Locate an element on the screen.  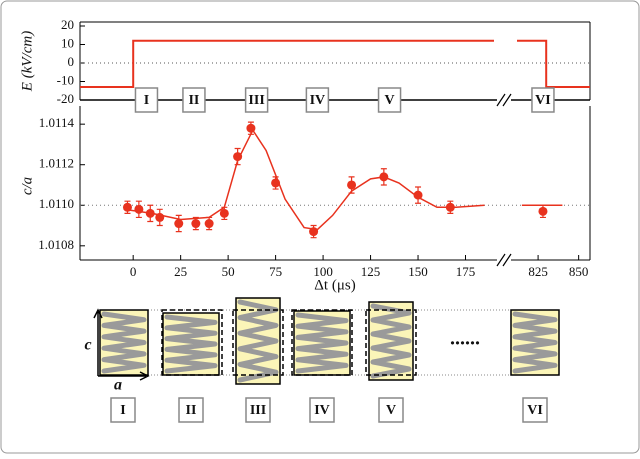
y-tick-label: 10 is located at coordinates (67, 42).